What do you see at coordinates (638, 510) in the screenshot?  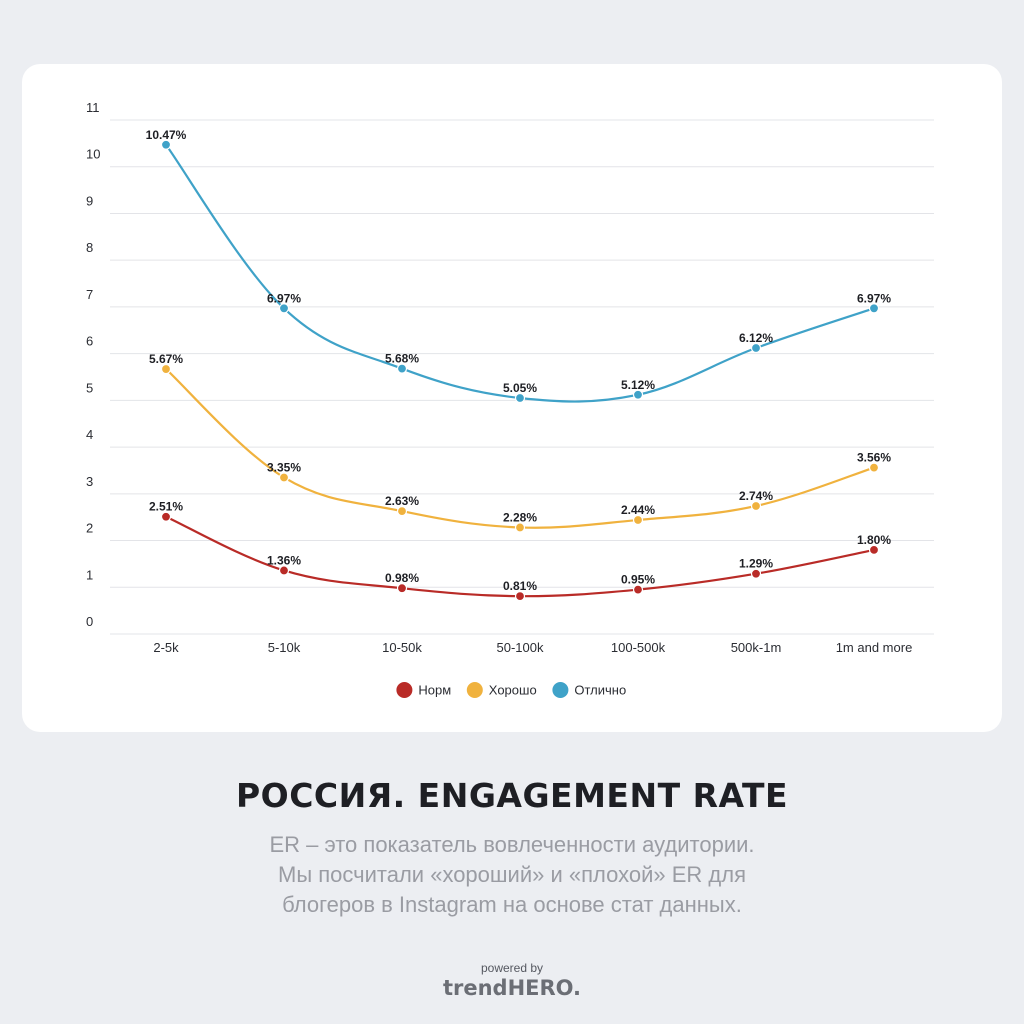 I see `data-label: 2.44%` at bounding box center [638, 510].